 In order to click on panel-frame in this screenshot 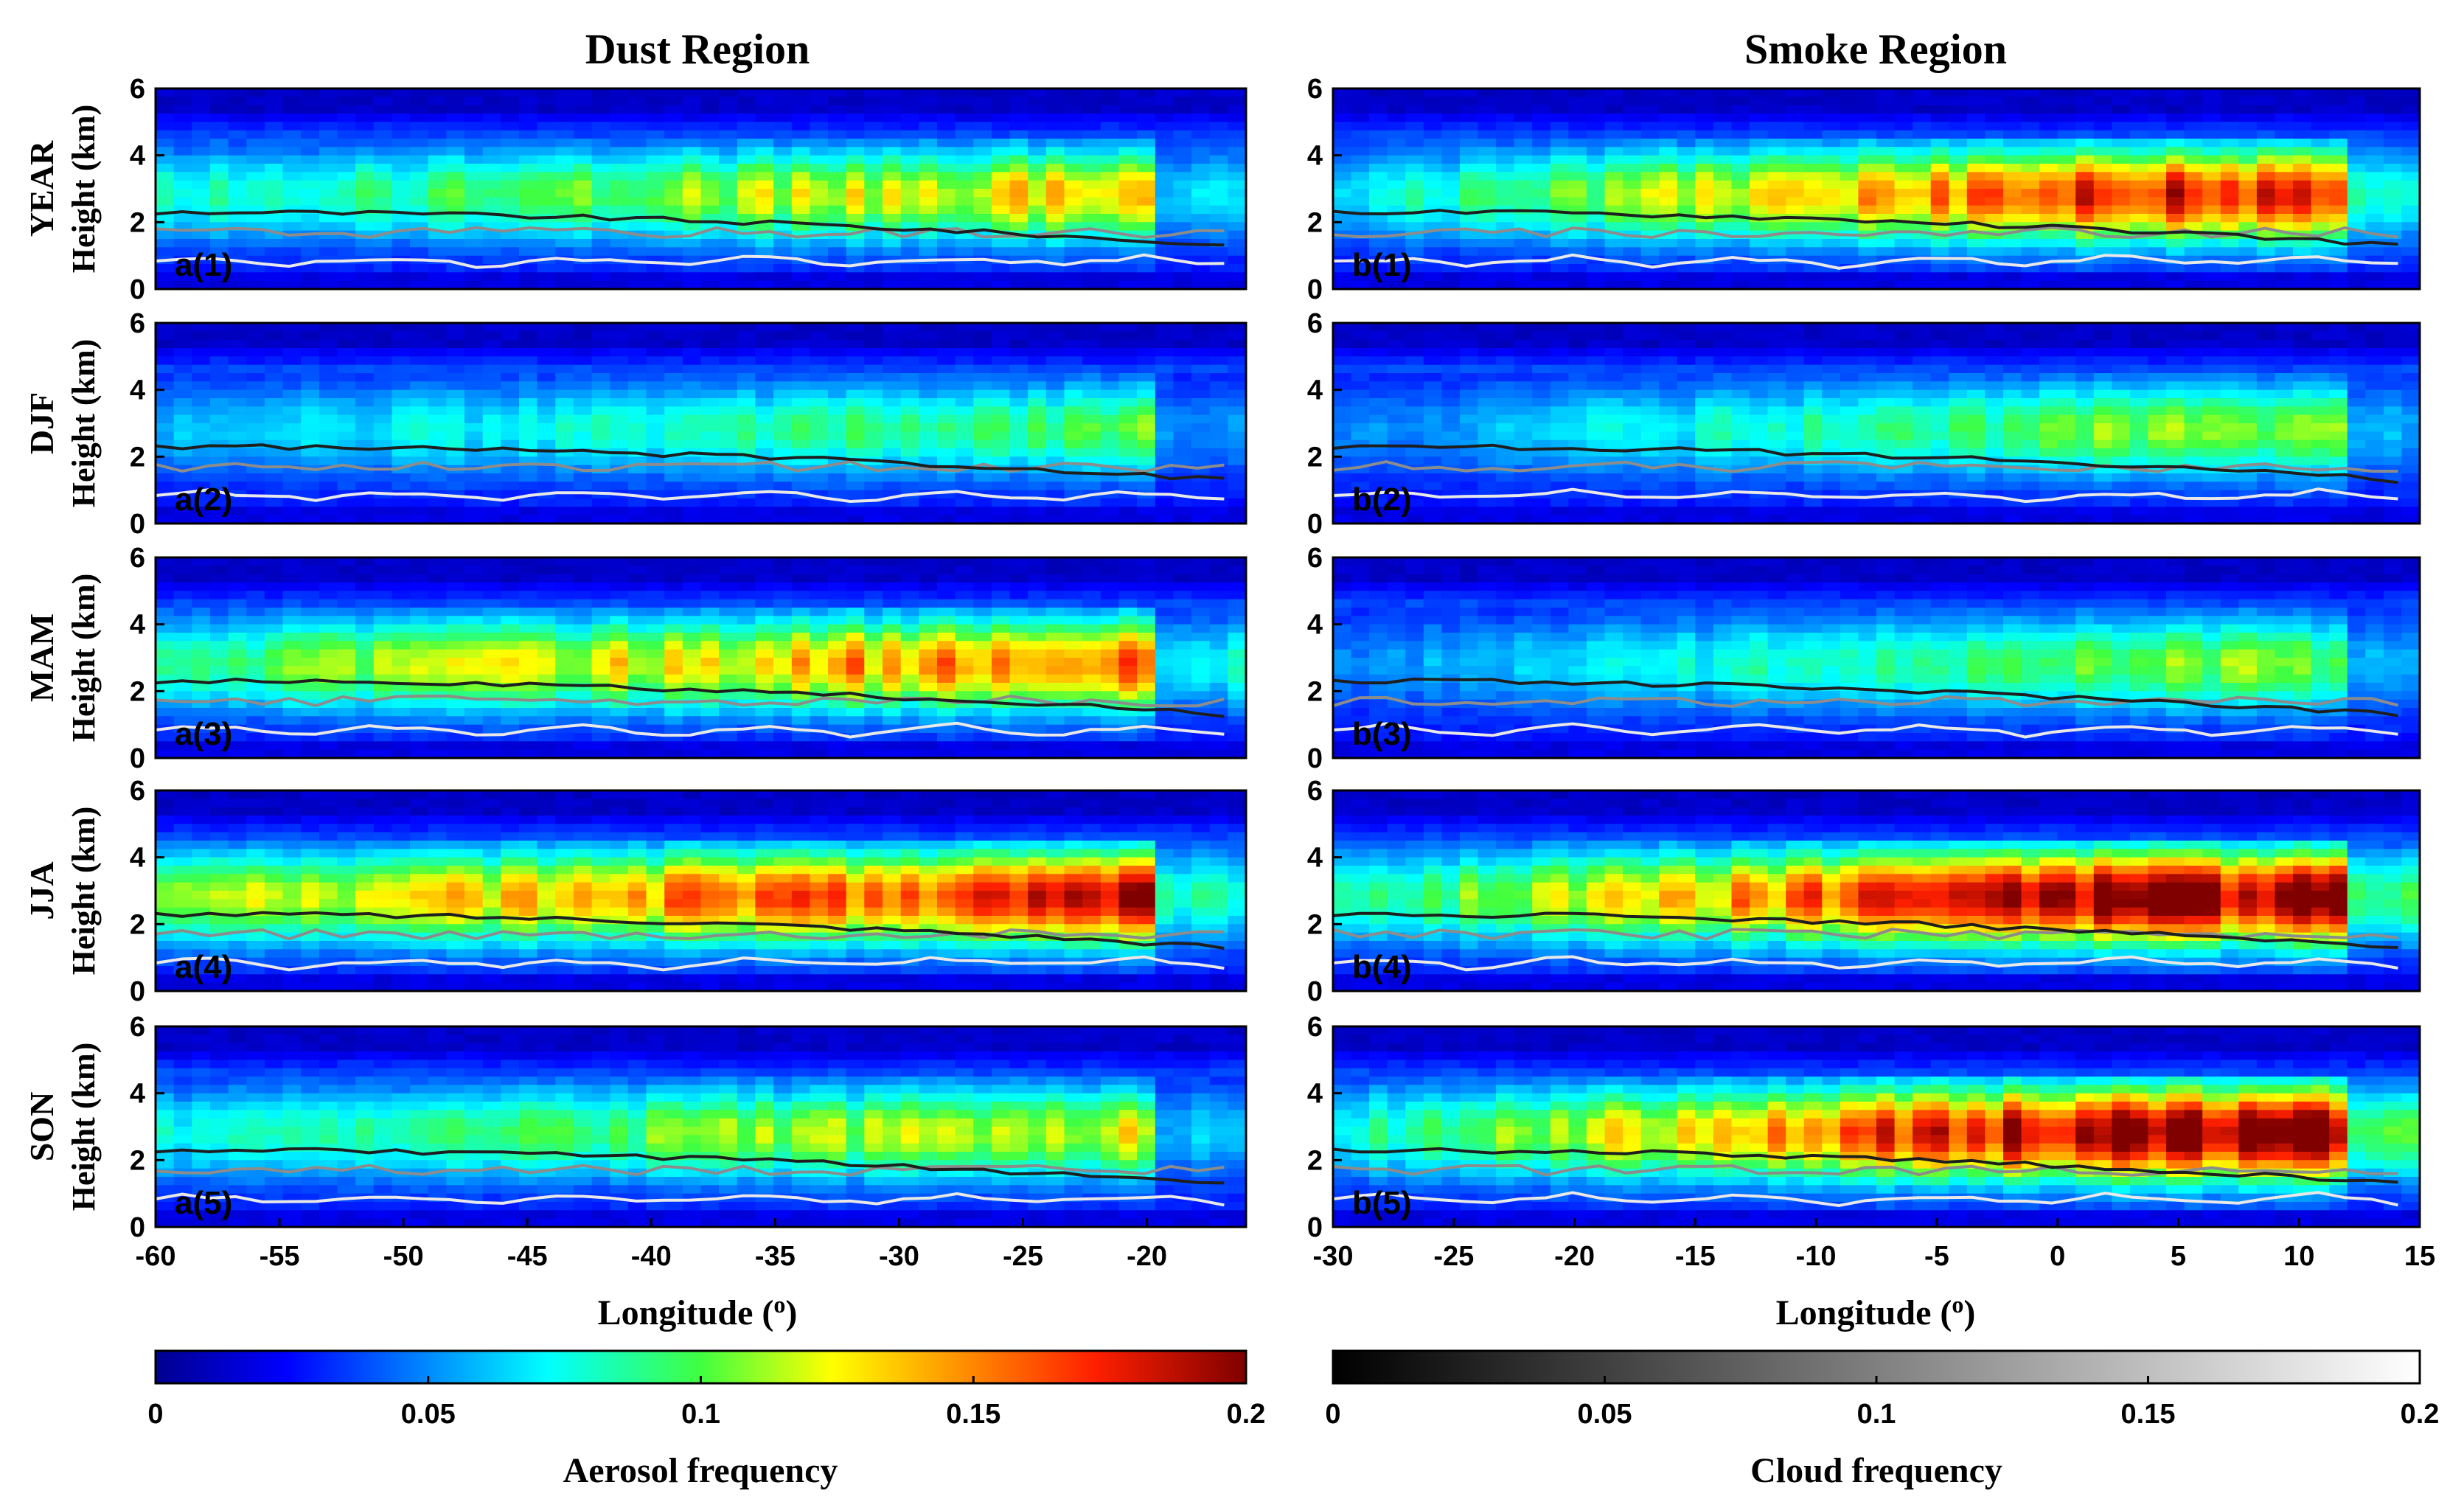, I will do `click(1876, 189)`.